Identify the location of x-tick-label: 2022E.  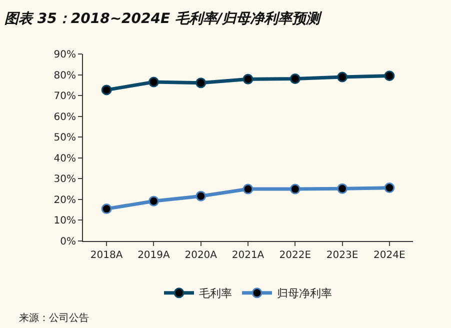
(295, 255).